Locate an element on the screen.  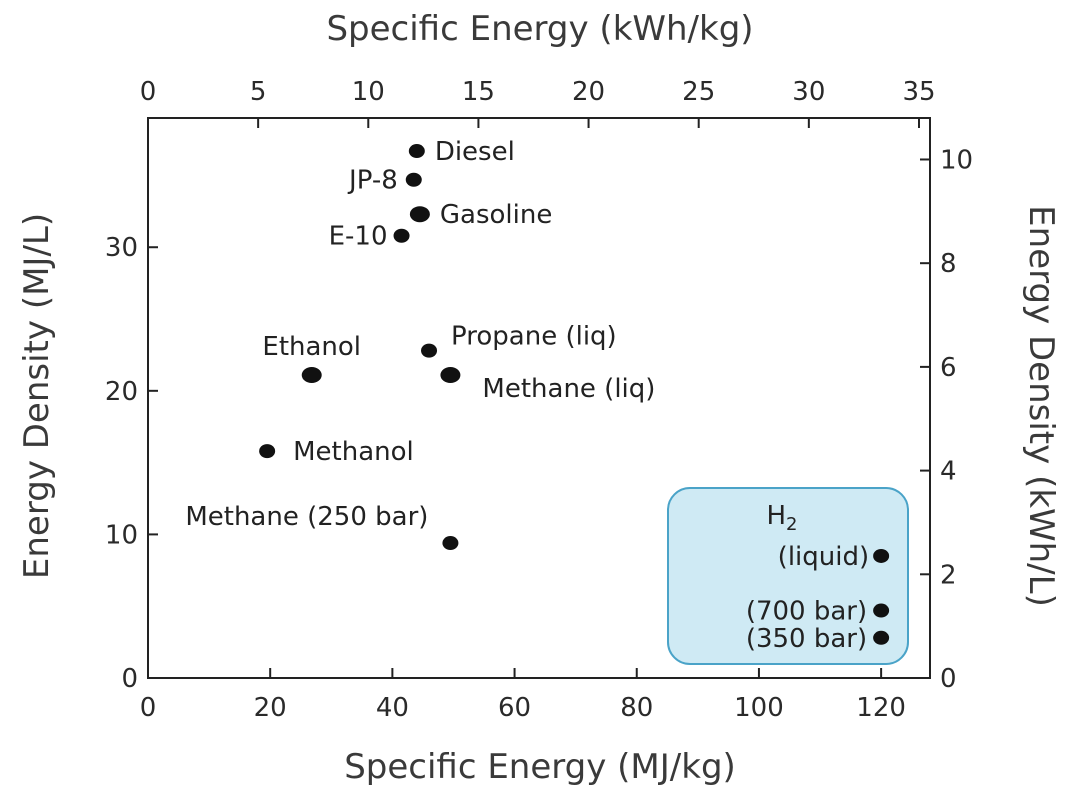
x2-tick-label-1: 5 is located at coordinates (258, 92).